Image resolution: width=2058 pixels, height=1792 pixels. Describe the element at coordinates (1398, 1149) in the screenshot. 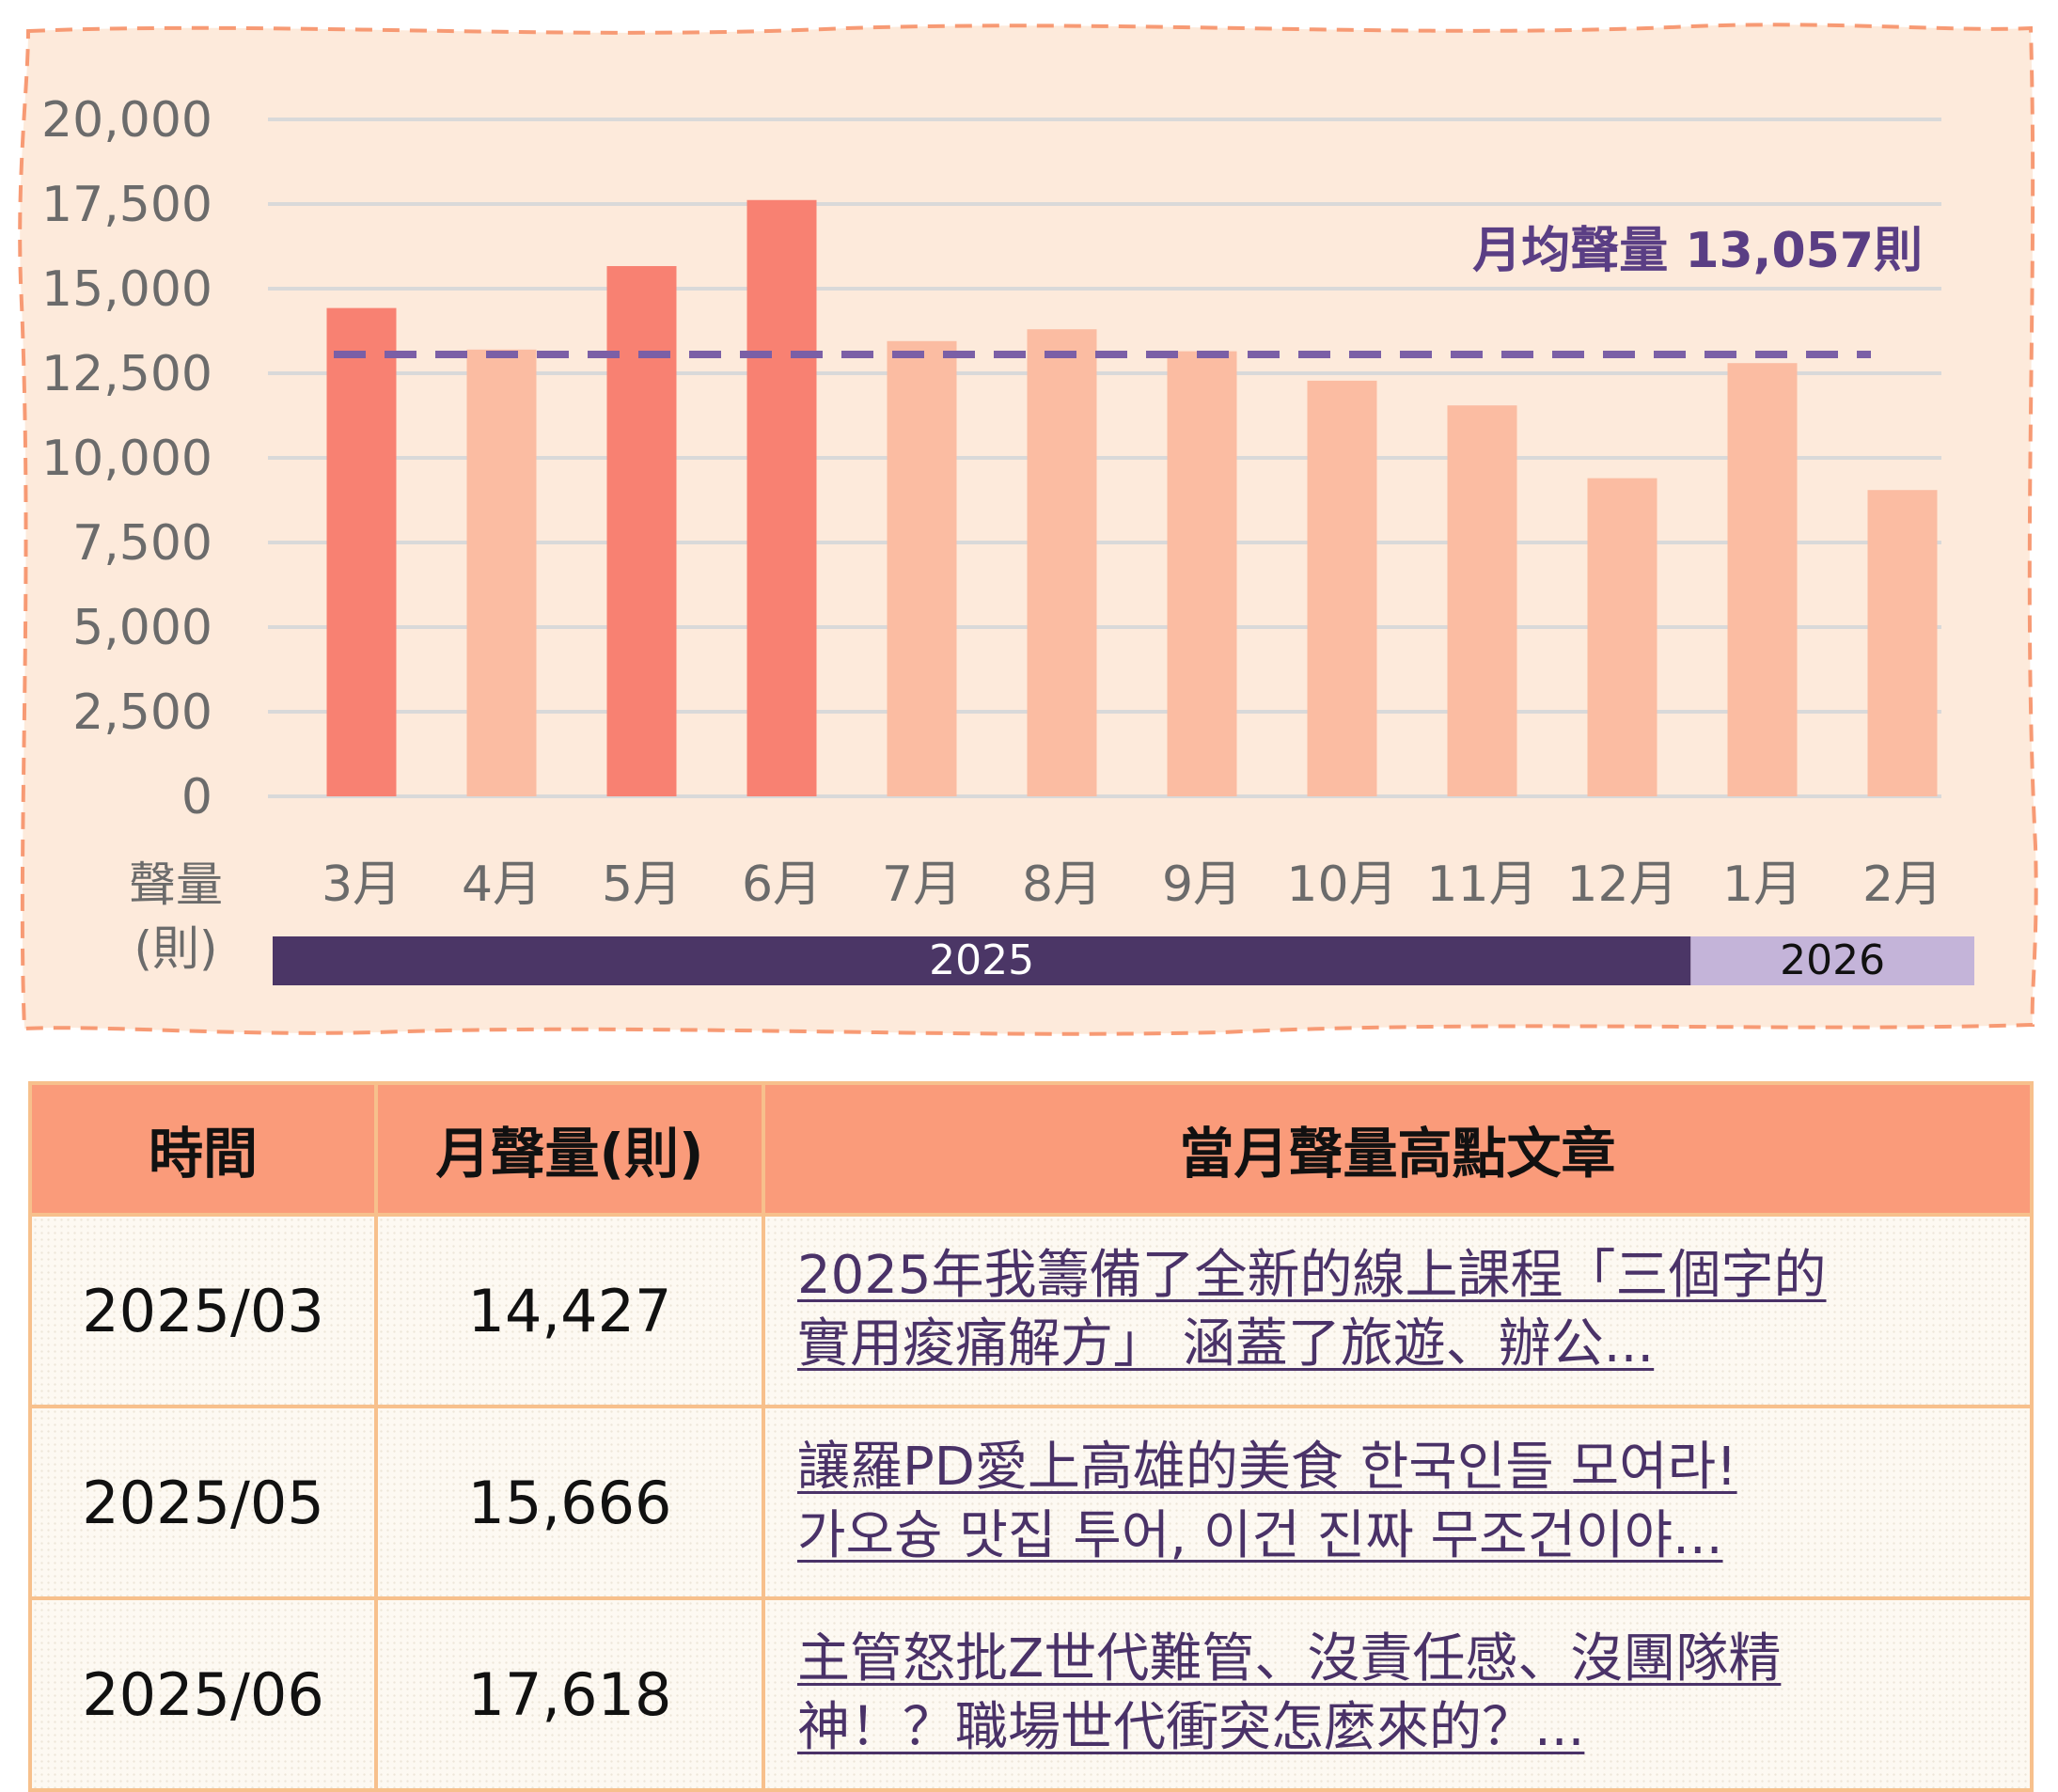

I see `header-article: 當月聲量高點文章` at that location.